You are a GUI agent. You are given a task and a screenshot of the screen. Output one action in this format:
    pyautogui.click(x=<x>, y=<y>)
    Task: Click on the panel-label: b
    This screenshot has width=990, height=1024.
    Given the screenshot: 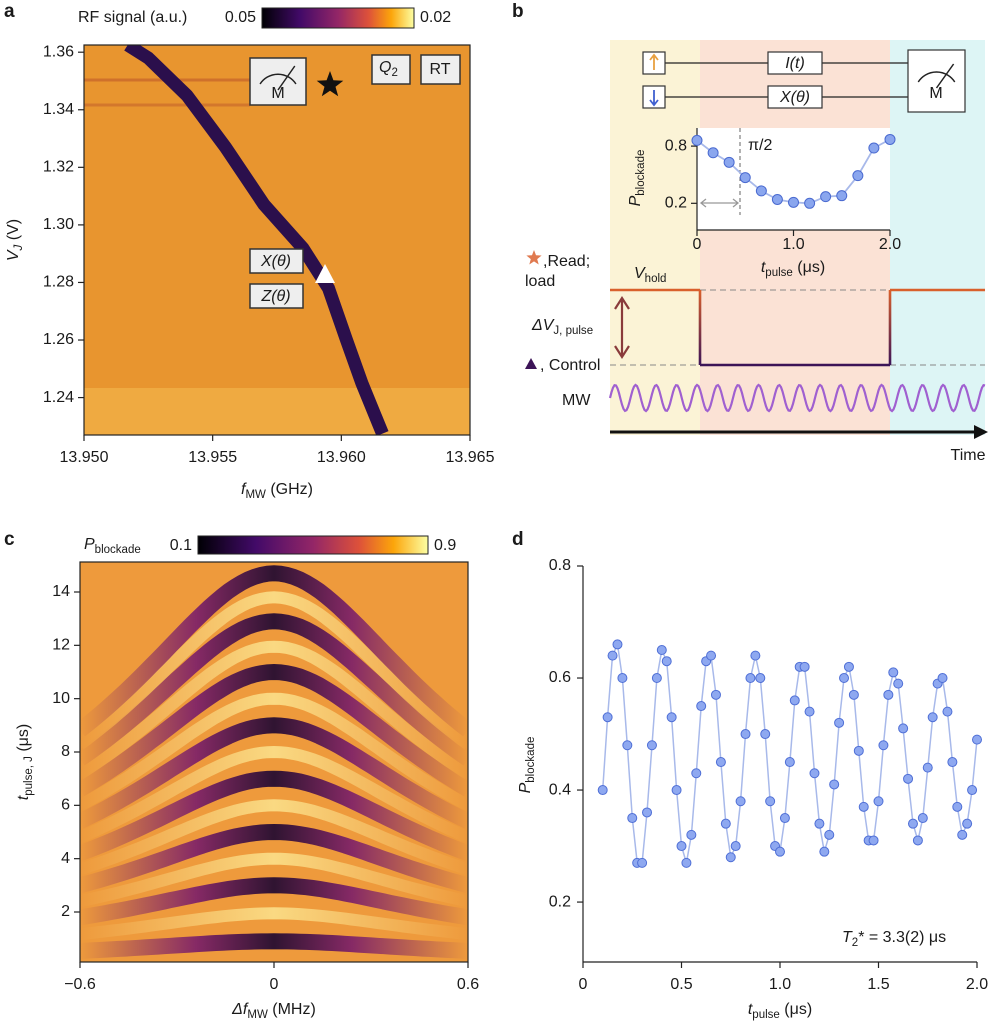 What is the action you would take?
    pyautogui.click(x=518, y=11)
    